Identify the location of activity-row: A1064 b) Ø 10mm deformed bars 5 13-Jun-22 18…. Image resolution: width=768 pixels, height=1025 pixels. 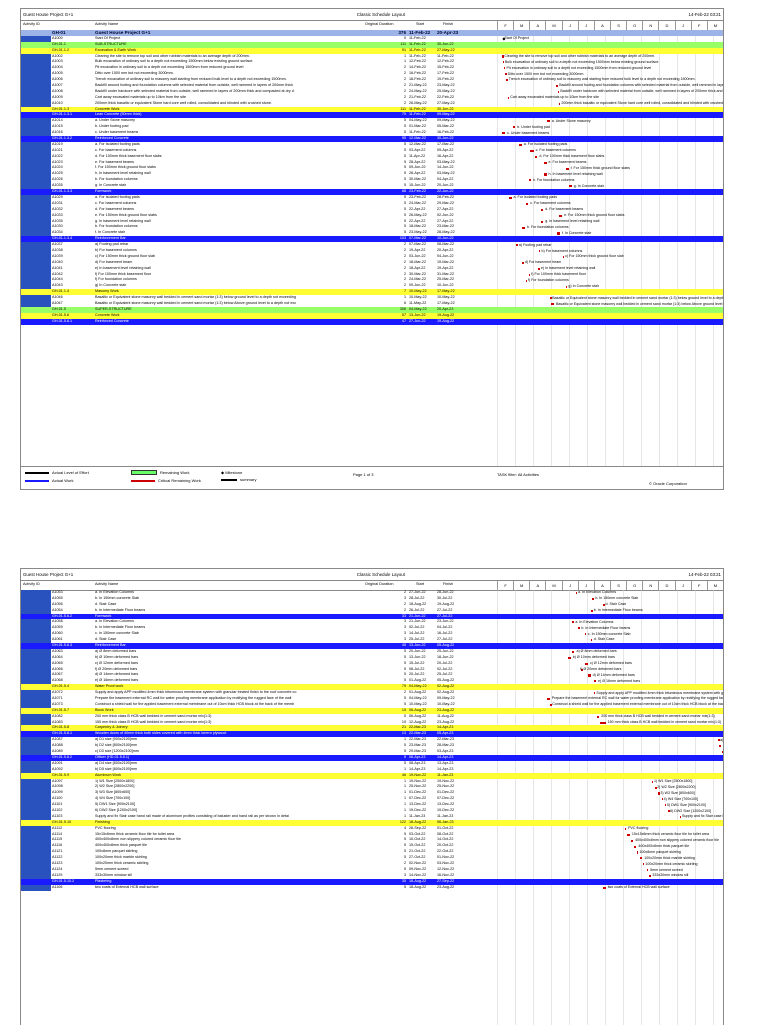
(372, 658).